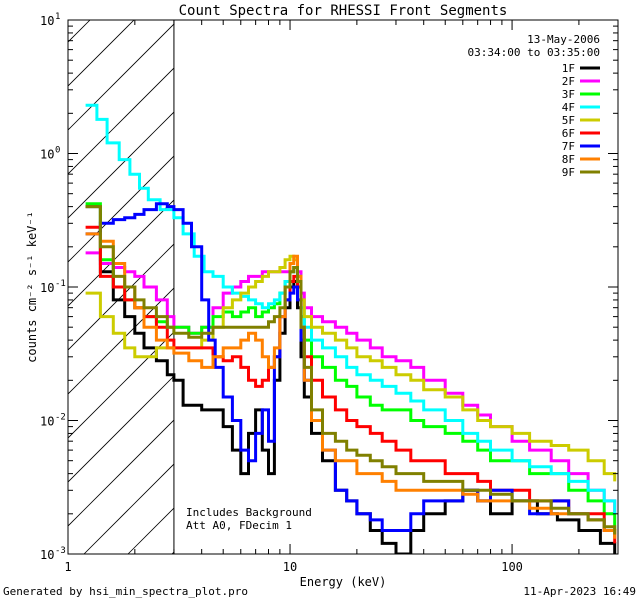 The image size is (640, 600). What do you see at coordinates (568, 146) in the screenshot?
I see `legend-label-7F: 7F` at bounding box center [568, 146].